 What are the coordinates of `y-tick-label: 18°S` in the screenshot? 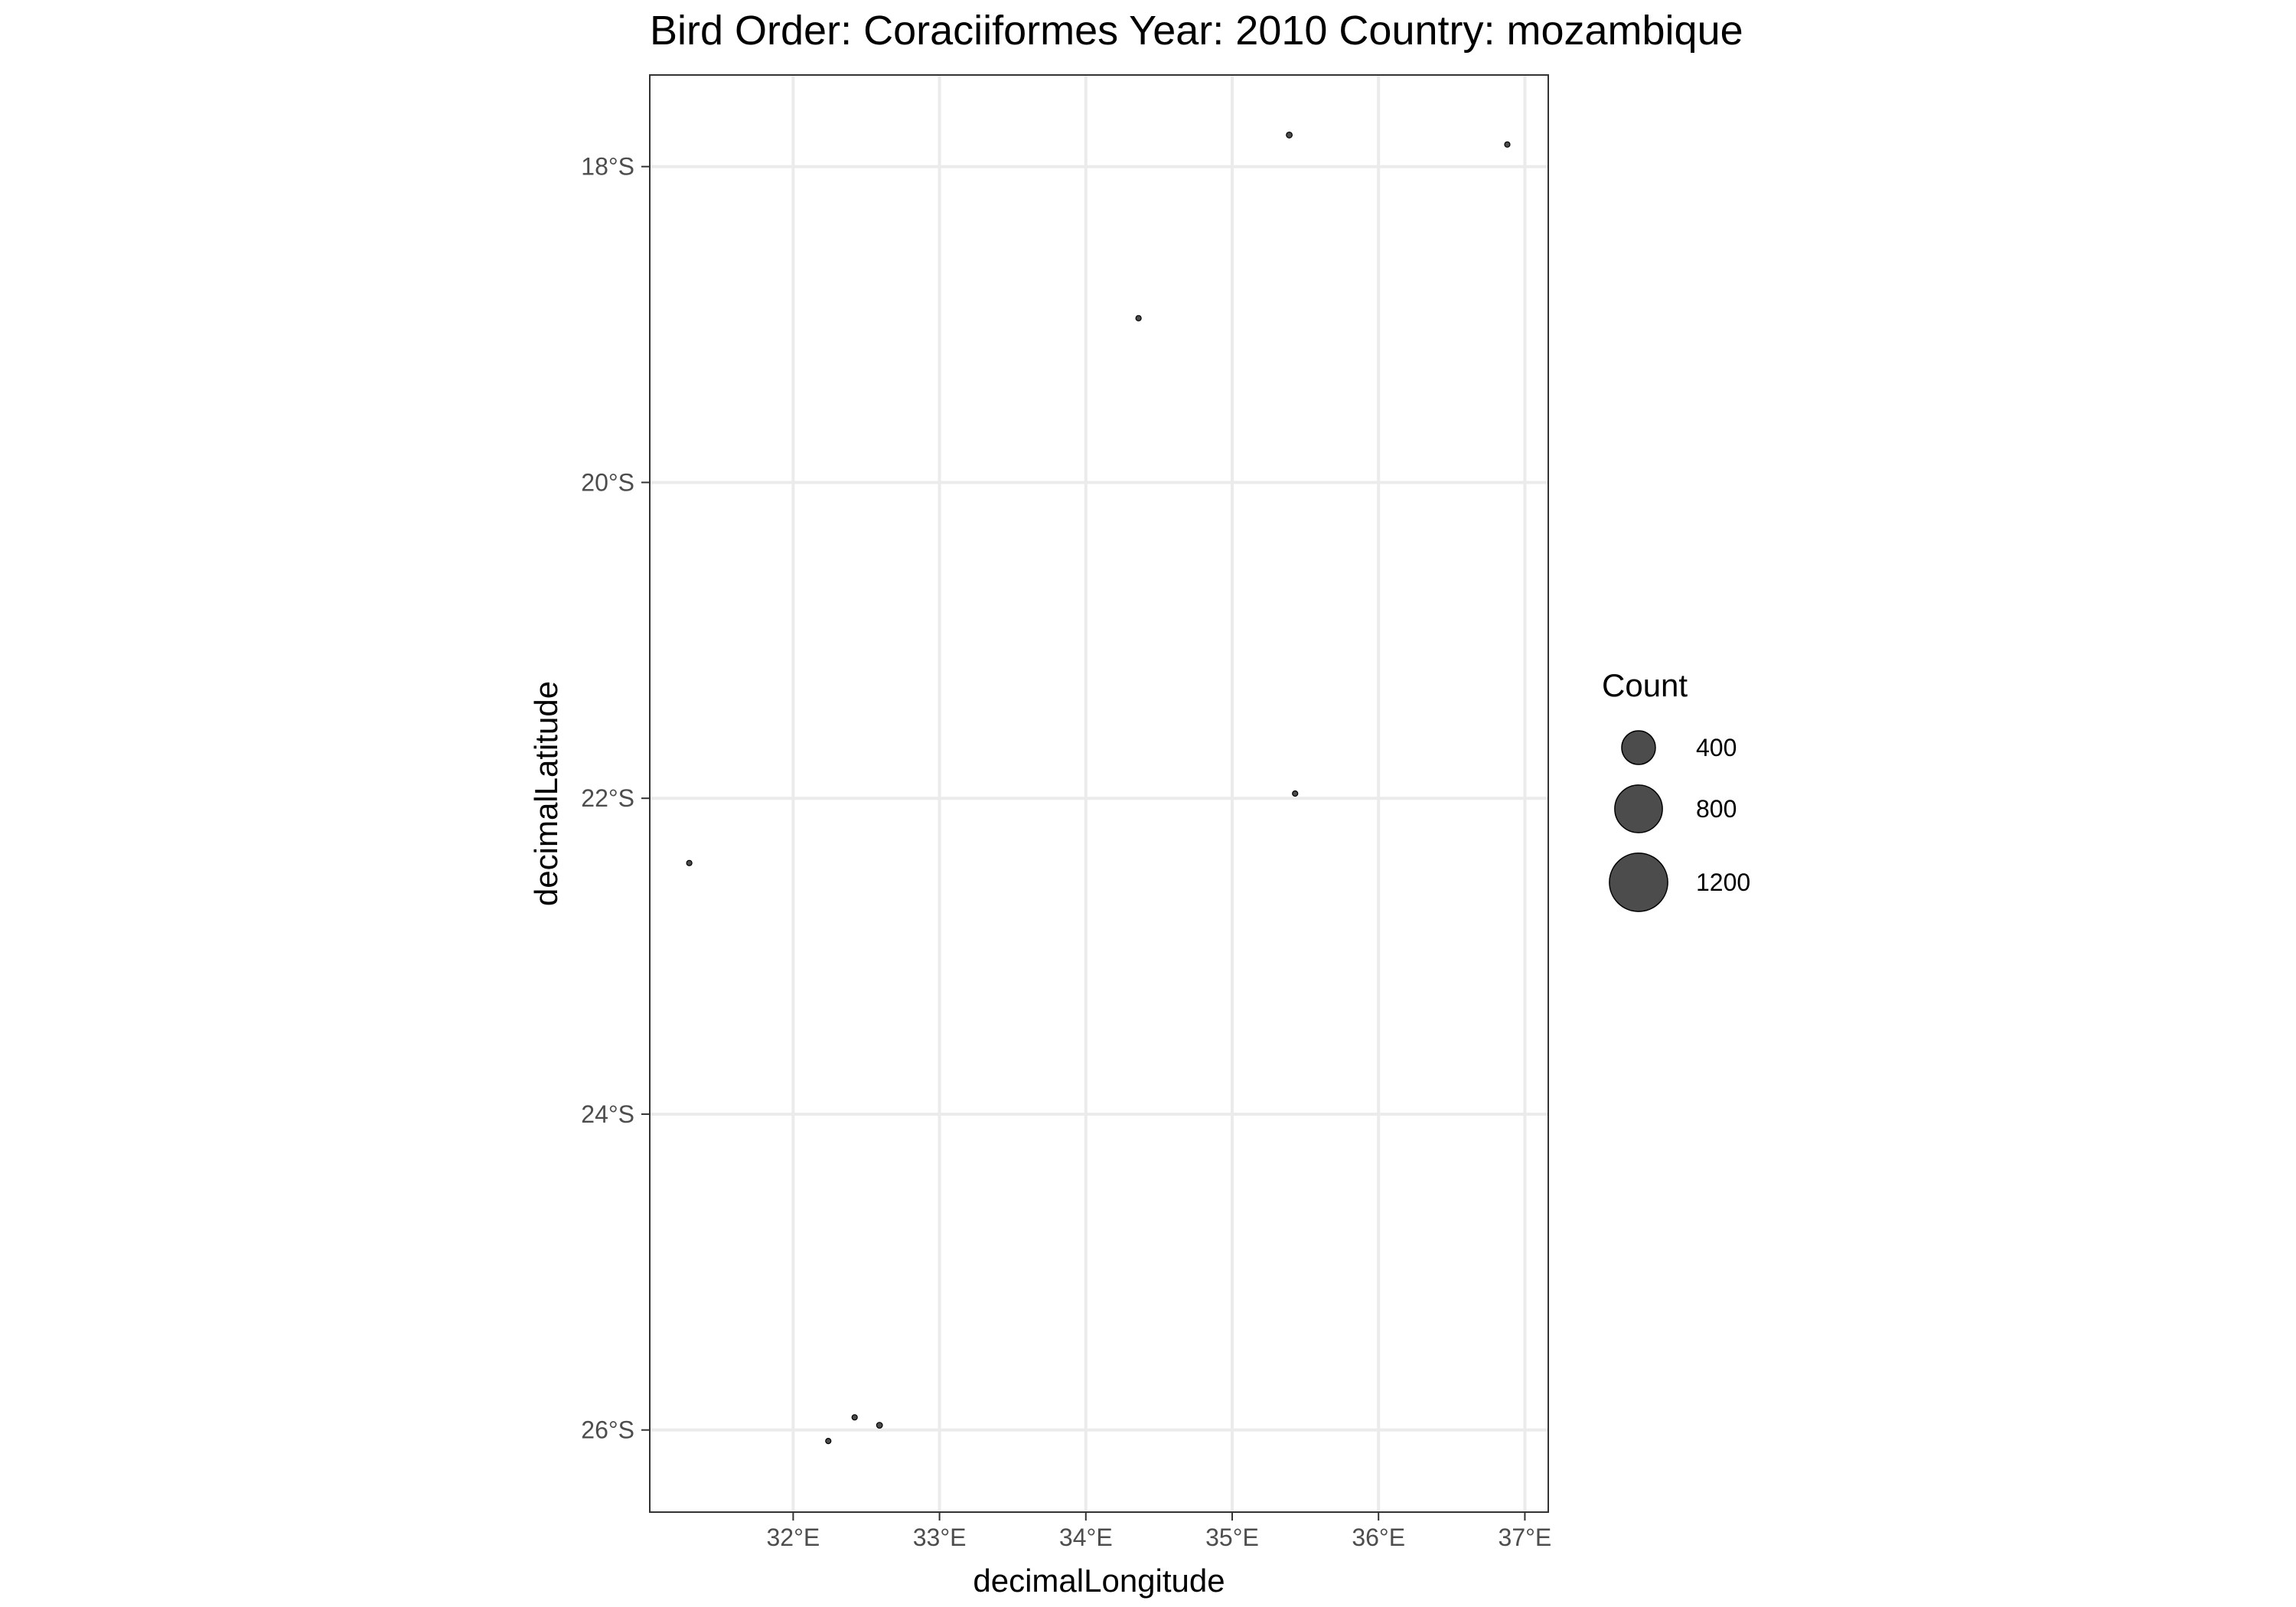 It's located at (607, 167).